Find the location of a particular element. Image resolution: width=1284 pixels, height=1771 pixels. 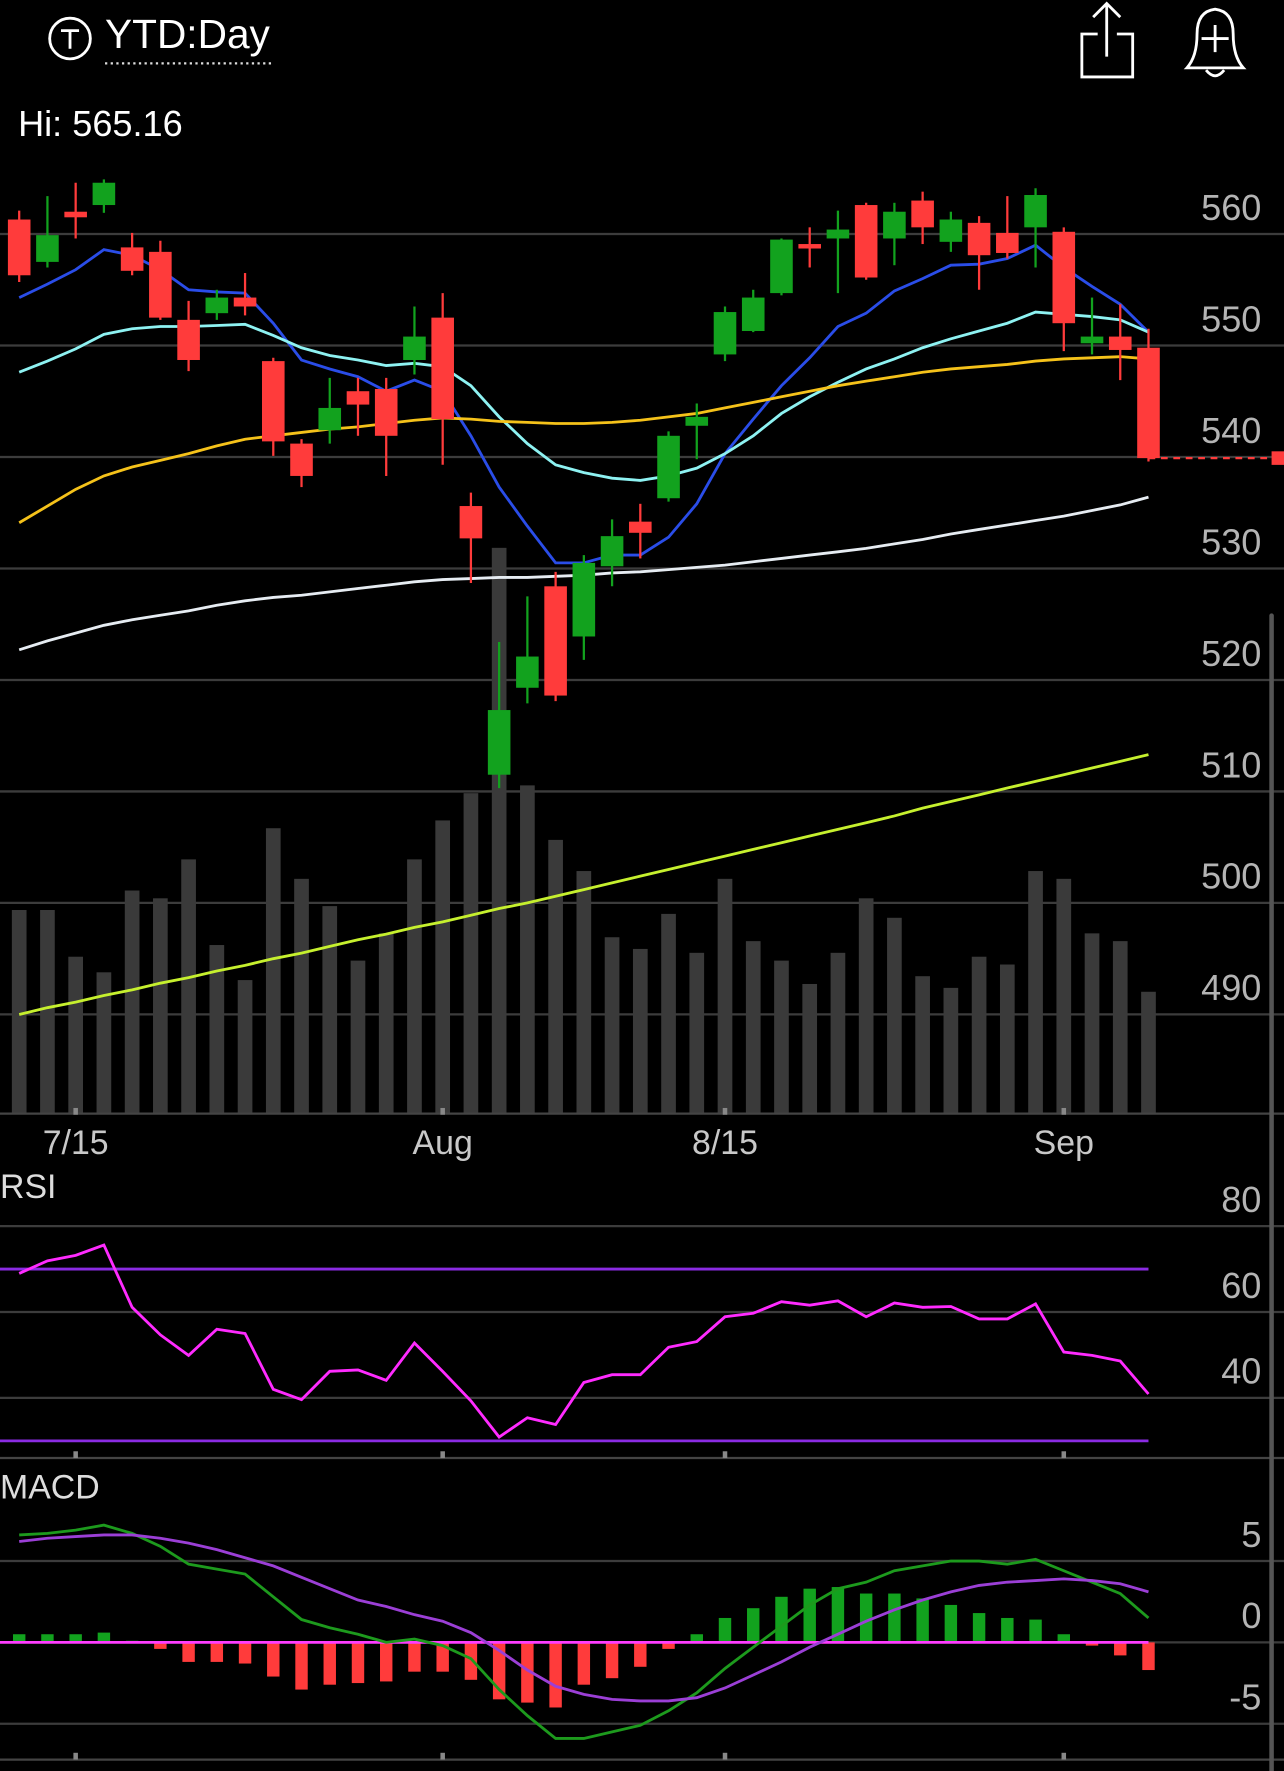

share-button is located at coordinates (1107, 40).